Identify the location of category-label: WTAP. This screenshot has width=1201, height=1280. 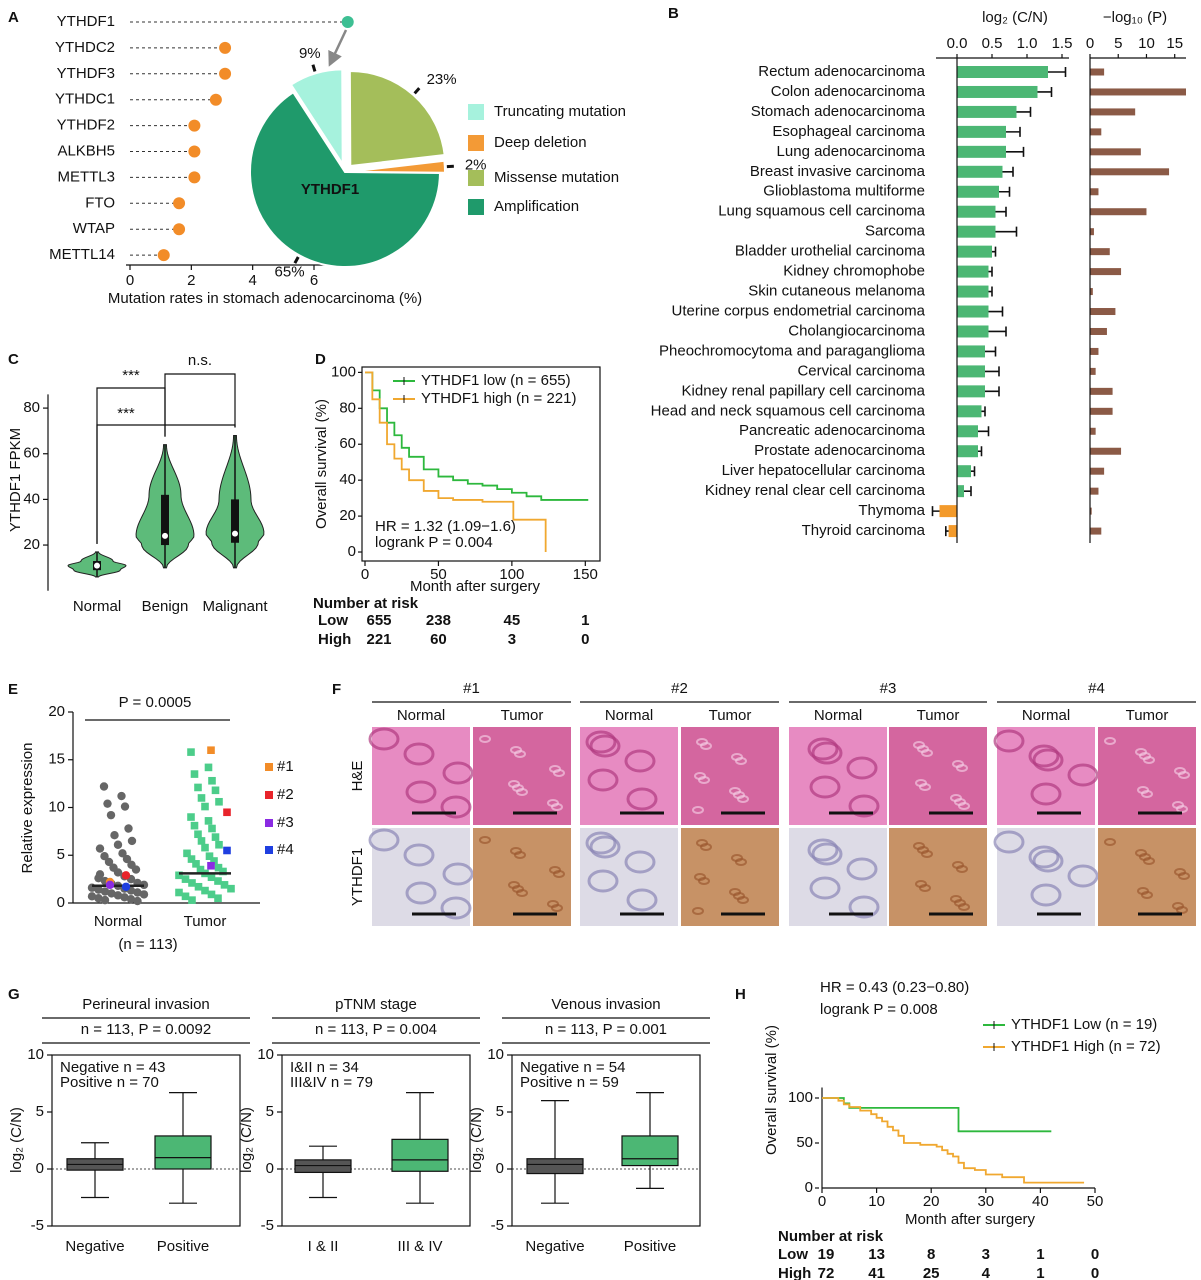
(94, 228).